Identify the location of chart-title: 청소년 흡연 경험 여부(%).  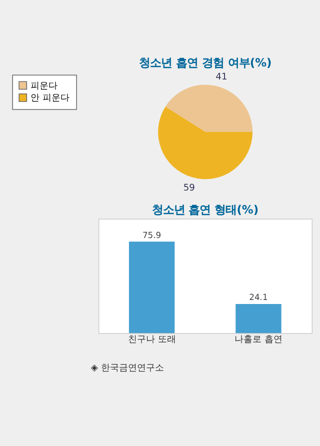
(205, 62).